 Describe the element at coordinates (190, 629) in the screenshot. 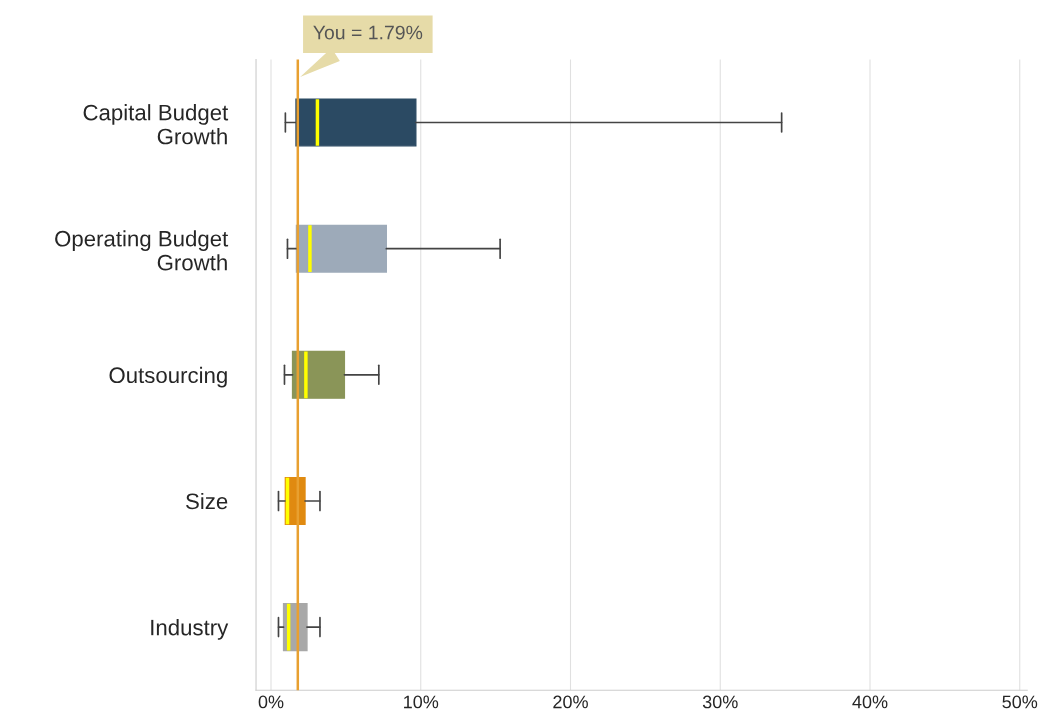

I see `y-tick-label: Industry` at that location.